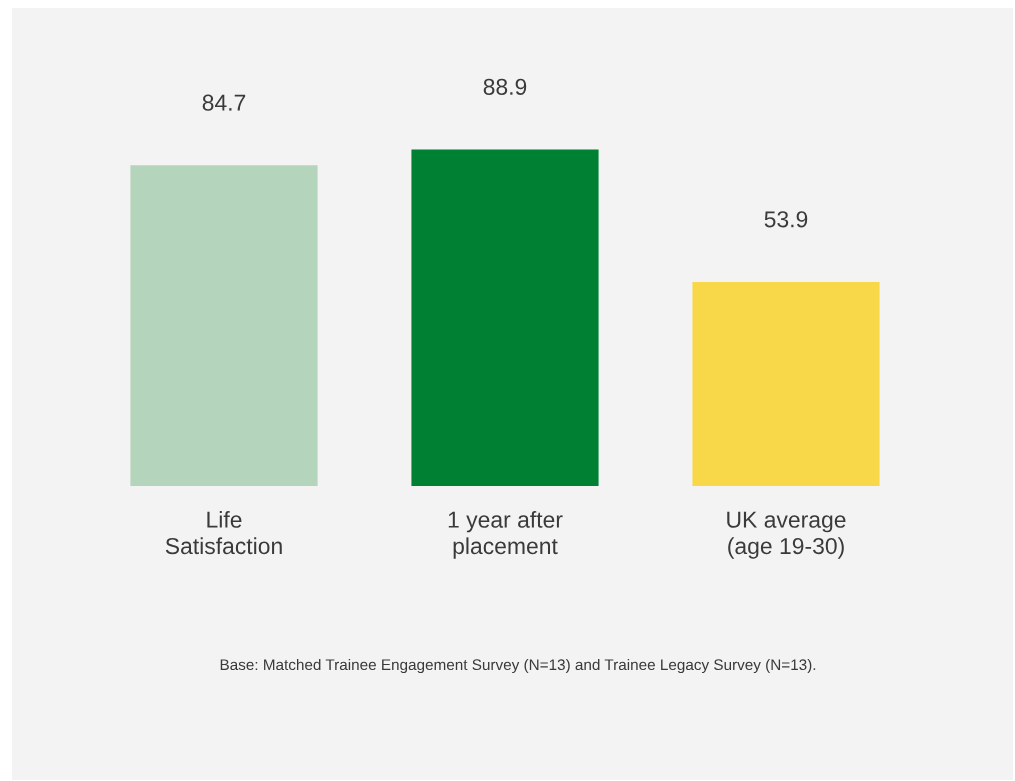 This screenshot has width=1015, height=781. I want to click on x-tick-label: UK average (age 19-30), so click(786, 535).